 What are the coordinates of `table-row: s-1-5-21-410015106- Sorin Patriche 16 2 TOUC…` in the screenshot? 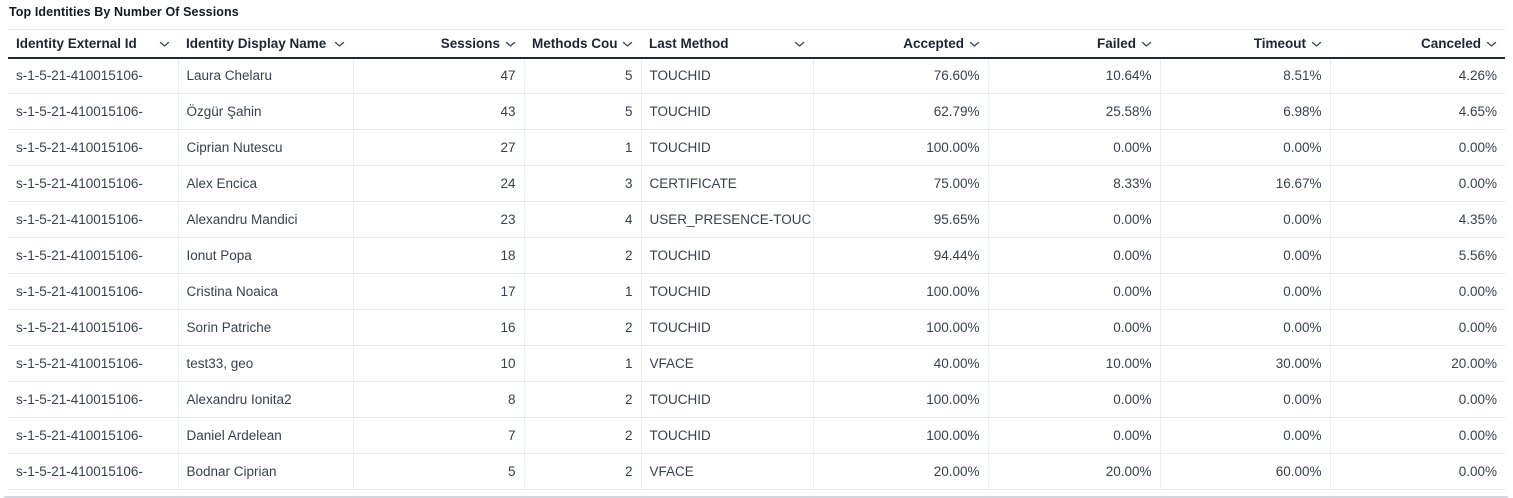 It's located at (756, 327).